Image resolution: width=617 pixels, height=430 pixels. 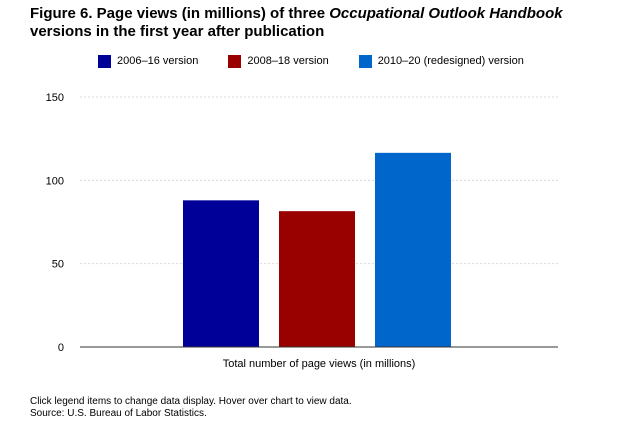 What do you see at coordinates (58, 265) in the screenshot?
I see `y-tick-label-50: 50` at bounding box center [58, 265].